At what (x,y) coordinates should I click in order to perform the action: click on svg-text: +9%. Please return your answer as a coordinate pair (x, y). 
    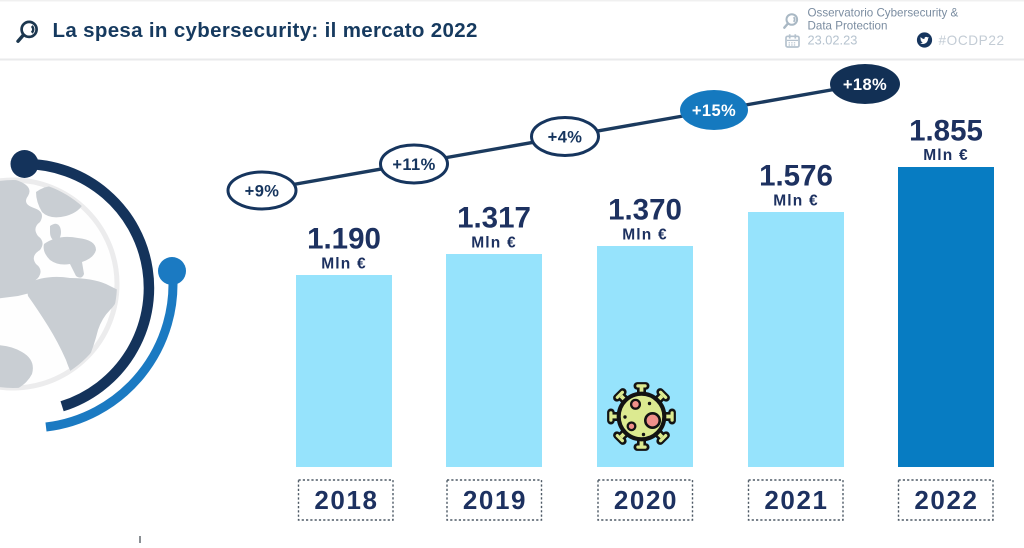
    Looking at the image, I should click on (262, 192).